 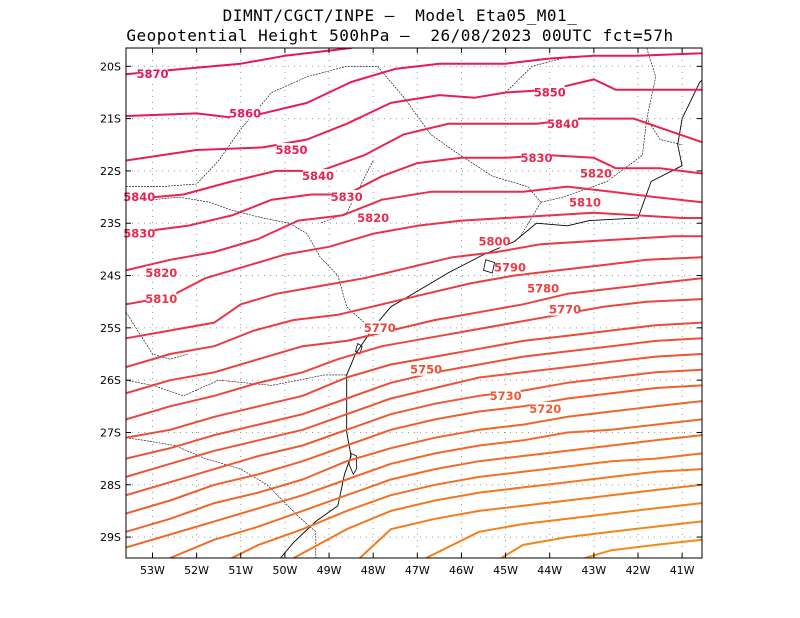 I want to click on lon-tick-label: 44W, so click(x=549, y=570).